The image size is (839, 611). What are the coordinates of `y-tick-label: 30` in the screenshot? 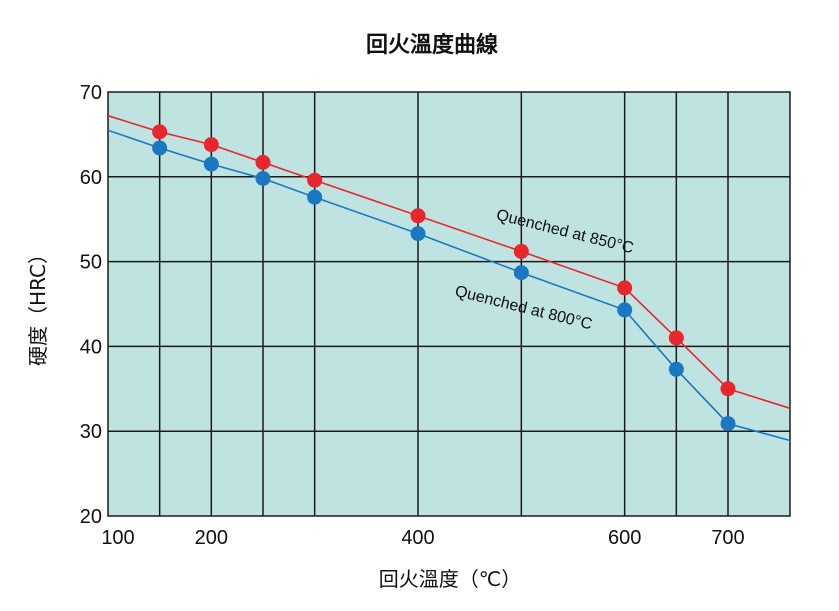 It's located at (91, 432).